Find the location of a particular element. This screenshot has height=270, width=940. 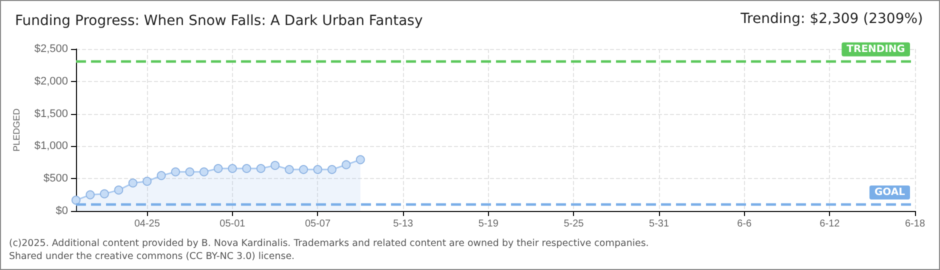

y-tick-label: $1,500 is located at coordinates (51, 114).